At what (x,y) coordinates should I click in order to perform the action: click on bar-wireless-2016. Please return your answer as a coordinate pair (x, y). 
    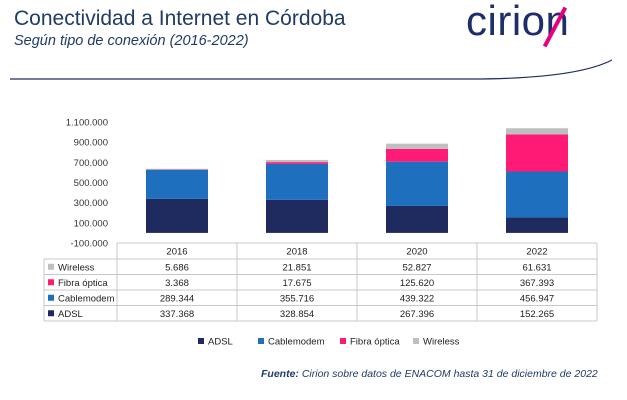
    Looking at the image, I should click on (177, 169).